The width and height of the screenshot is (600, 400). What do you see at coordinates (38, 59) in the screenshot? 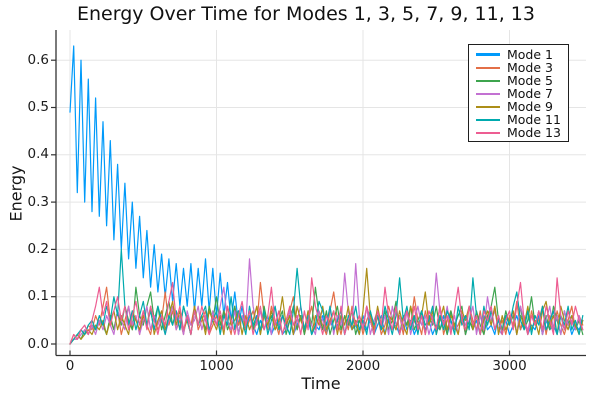
I see `y-tick-label: 0.6` at bounding box center [38, 59].